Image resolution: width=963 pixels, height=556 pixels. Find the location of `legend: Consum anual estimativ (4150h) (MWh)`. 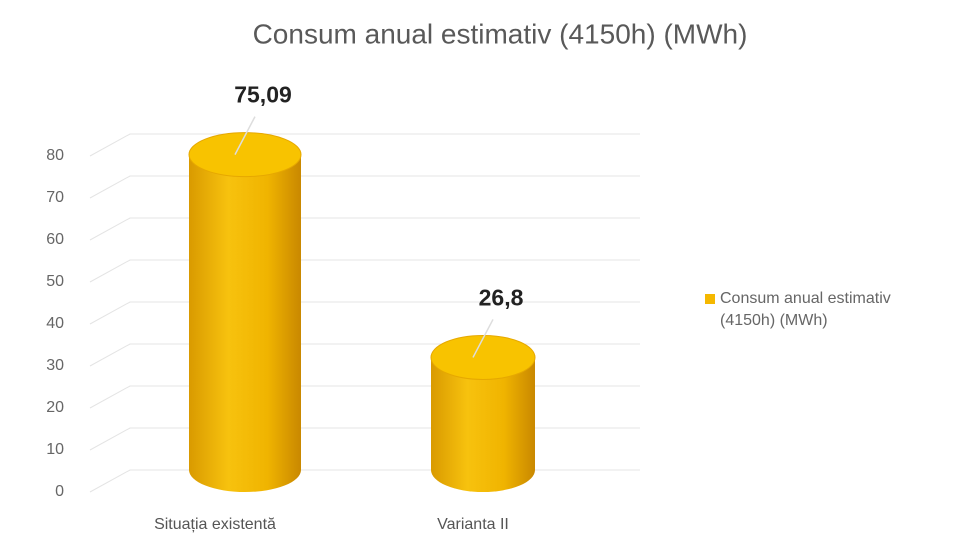

legend: Consum anual estimativ (4150h) (MWh) is located at coordinates (800, 310).